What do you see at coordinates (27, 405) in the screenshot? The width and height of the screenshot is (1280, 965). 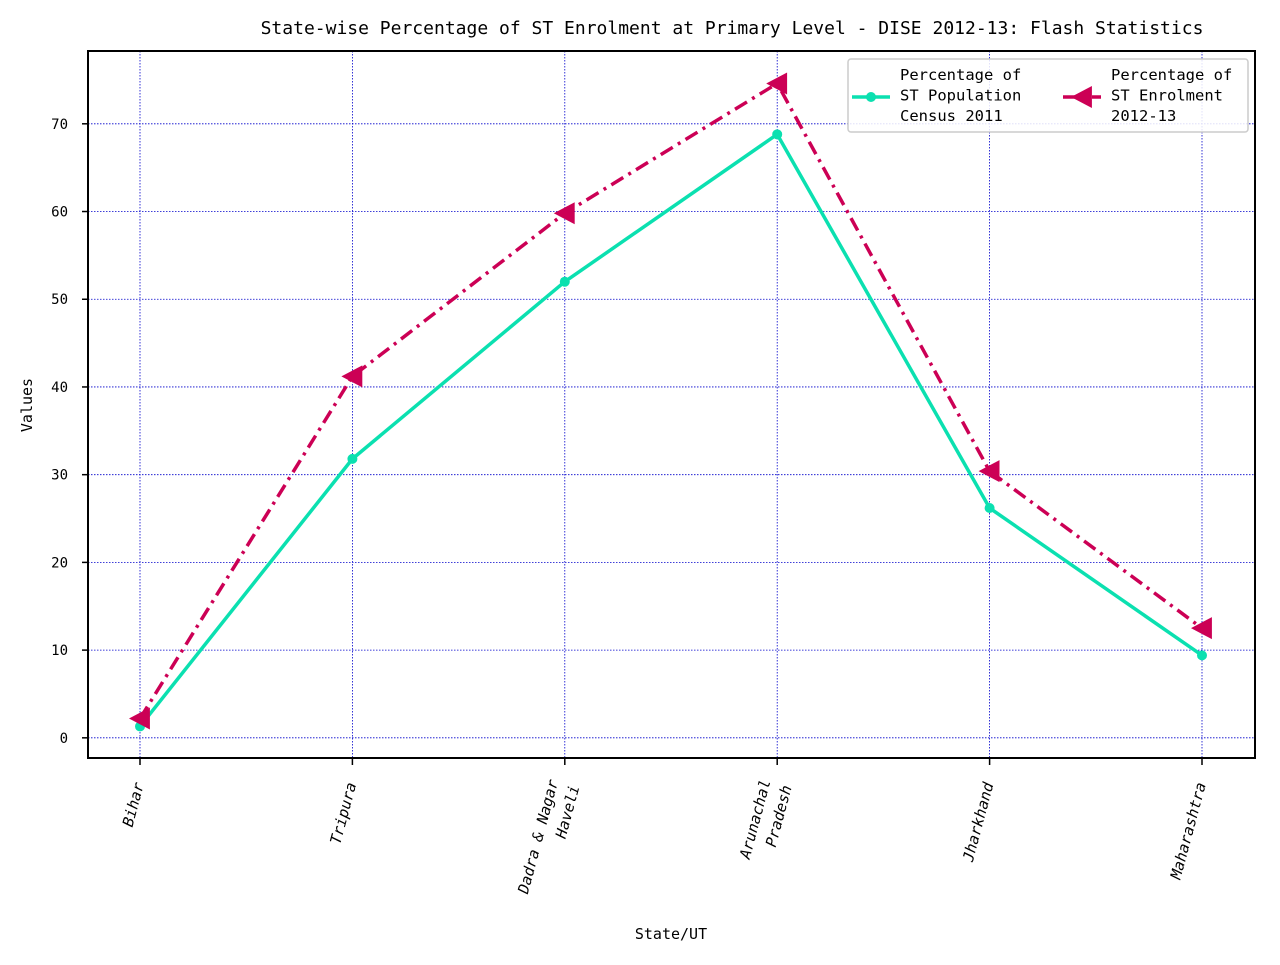 I see `y-axis-label: Values` at bounding box center [27, 405].